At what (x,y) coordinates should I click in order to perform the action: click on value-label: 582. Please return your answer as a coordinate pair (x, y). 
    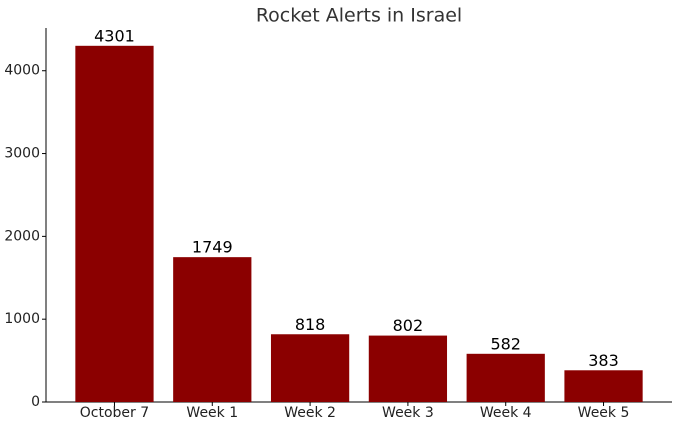
    Looking at the image, I should click on (505, 343).